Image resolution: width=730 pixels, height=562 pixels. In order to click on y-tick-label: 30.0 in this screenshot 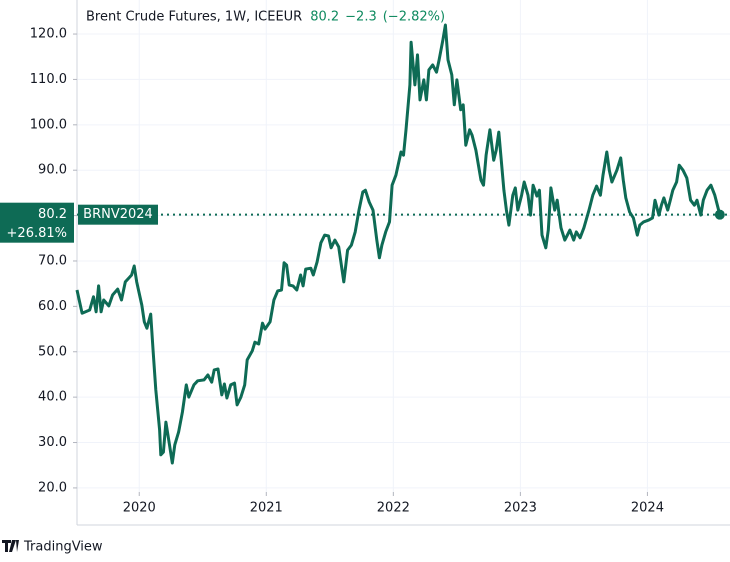, I will do `click(52, 442)`.